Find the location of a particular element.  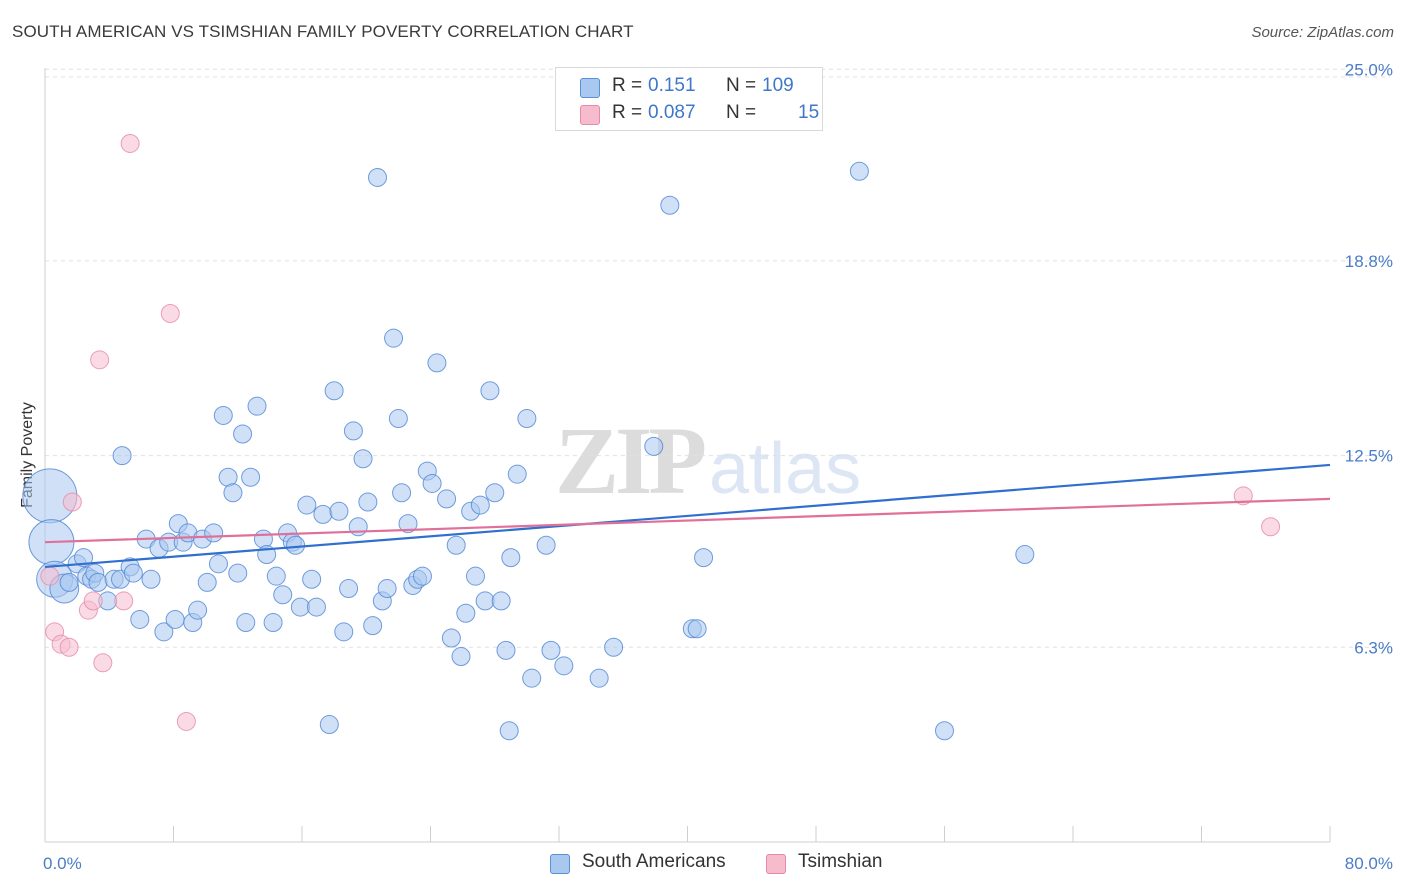

south-americans-trend-line is located at coordinates (687, 516).